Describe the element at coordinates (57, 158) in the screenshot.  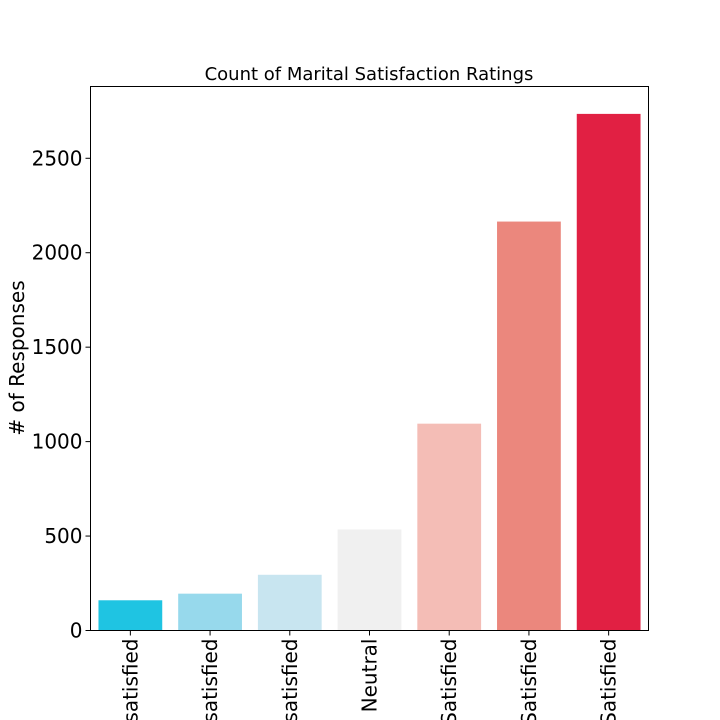
I see `y-tick-label: 2500` at that location.